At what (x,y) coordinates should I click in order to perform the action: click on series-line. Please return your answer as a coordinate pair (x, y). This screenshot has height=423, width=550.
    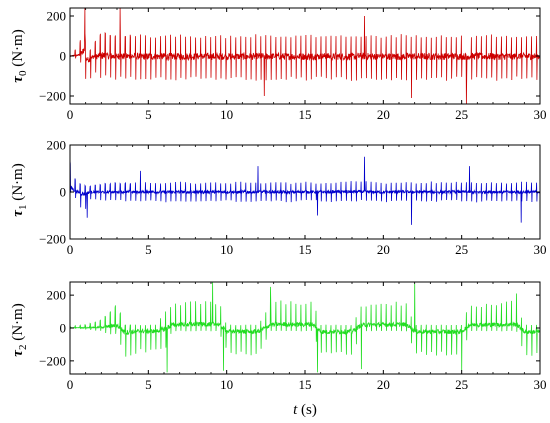
    Looking at the image, I should click on (305, 190).